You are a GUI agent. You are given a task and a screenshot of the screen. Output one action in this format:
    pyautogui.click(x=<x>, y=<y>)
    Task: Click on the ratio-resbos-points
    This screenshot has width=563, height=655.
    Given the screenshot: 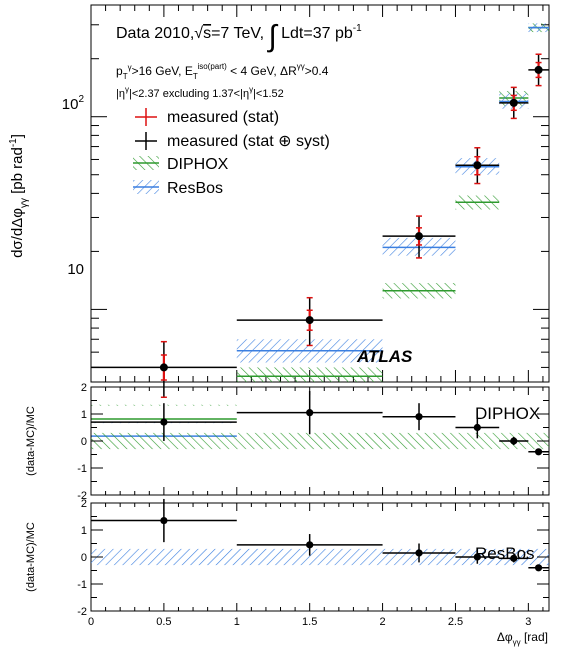 What is the action you would take?
    pyautogui.click(x=320, y=535)
    